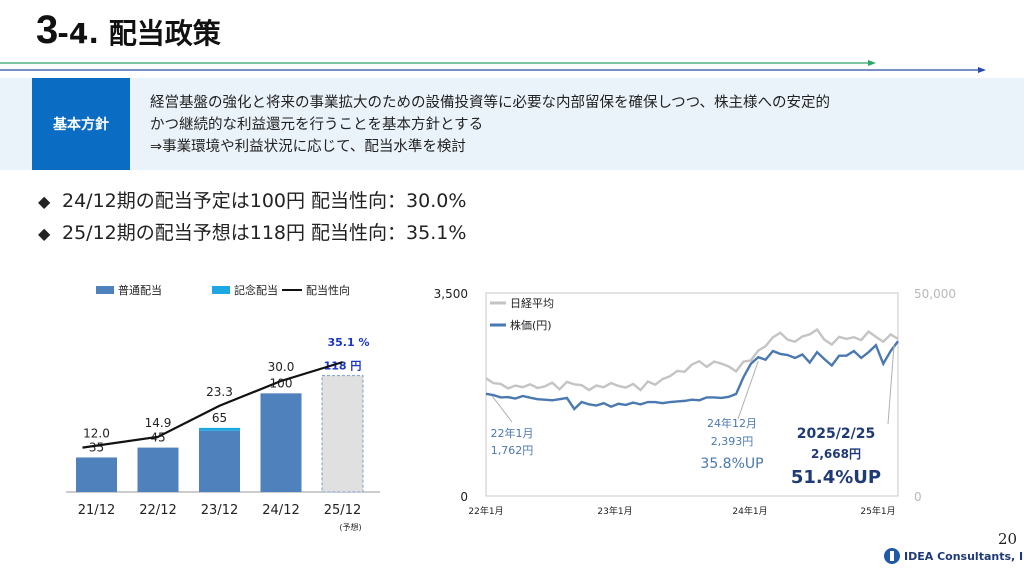  What do you see at coordinates (281, 367) in the screenshot?
I see `payout-data-label: 30.0` at bounding box center [281, 367].